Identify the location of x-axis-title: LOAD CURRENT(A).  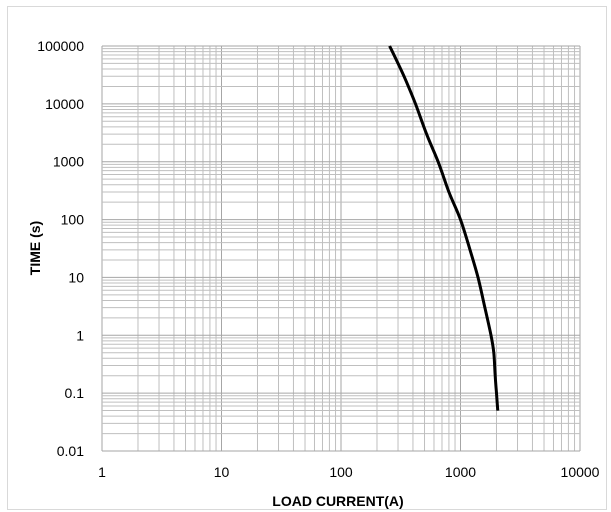
(337, 501).